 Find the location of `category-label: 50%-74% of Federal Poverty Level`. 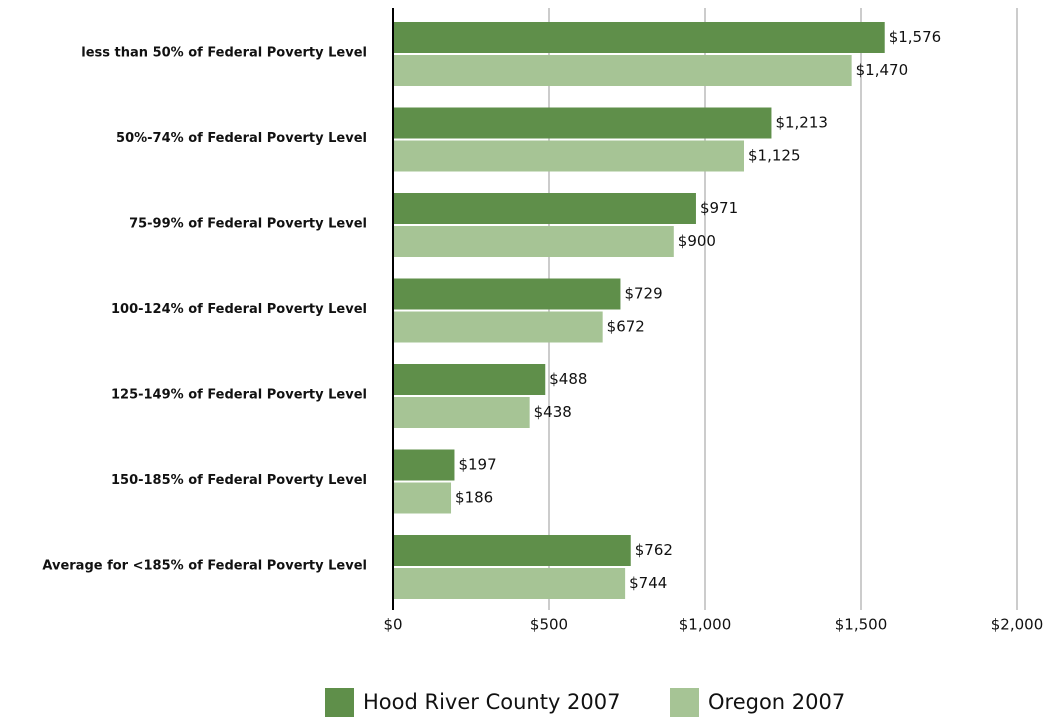

category-label: 50%-74% of Federal Poverty Level is located at coordinates (241, 138).